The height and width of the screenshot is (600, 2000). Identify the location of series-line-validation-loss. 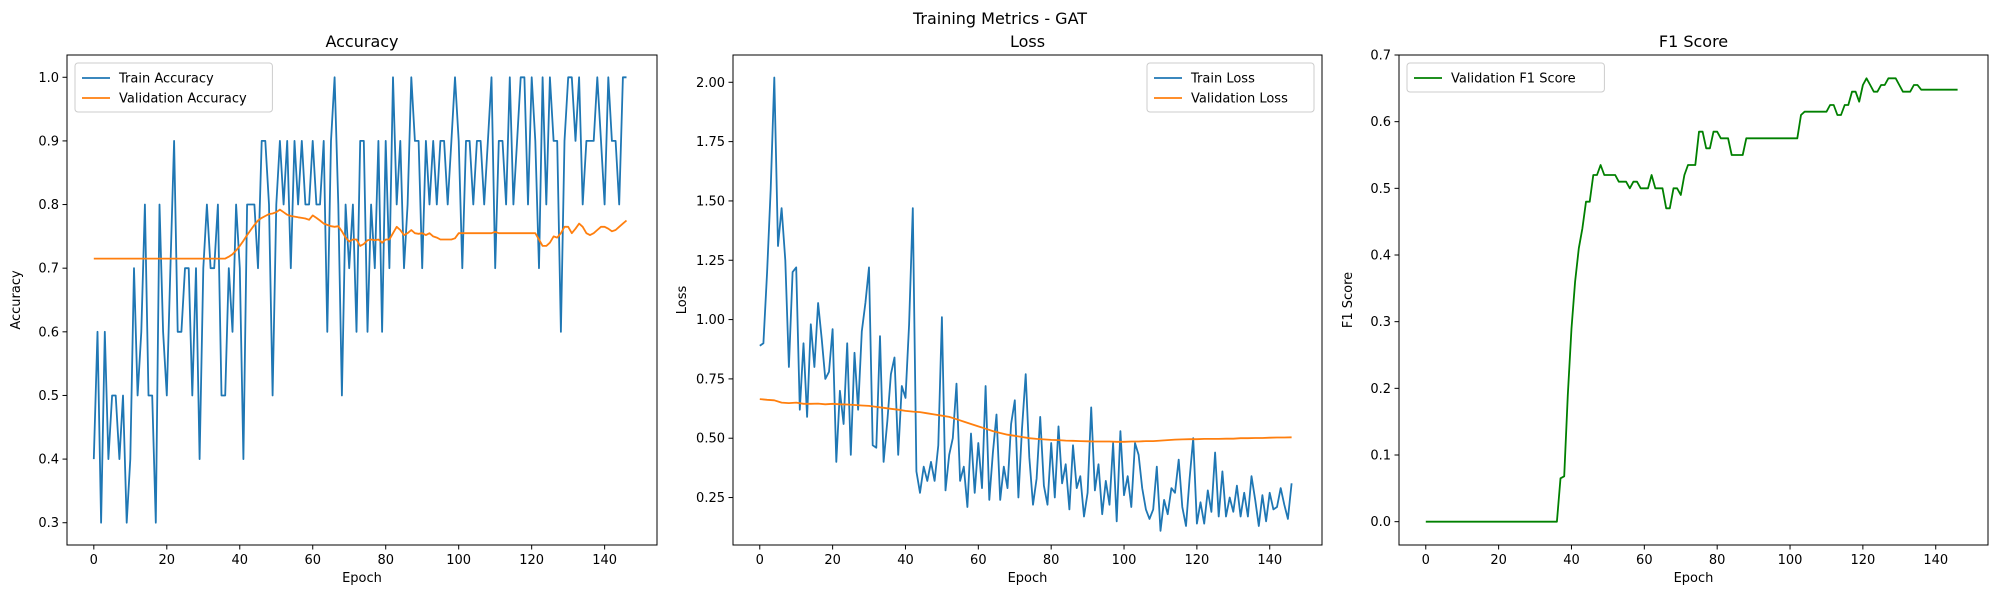
(1025, 420).